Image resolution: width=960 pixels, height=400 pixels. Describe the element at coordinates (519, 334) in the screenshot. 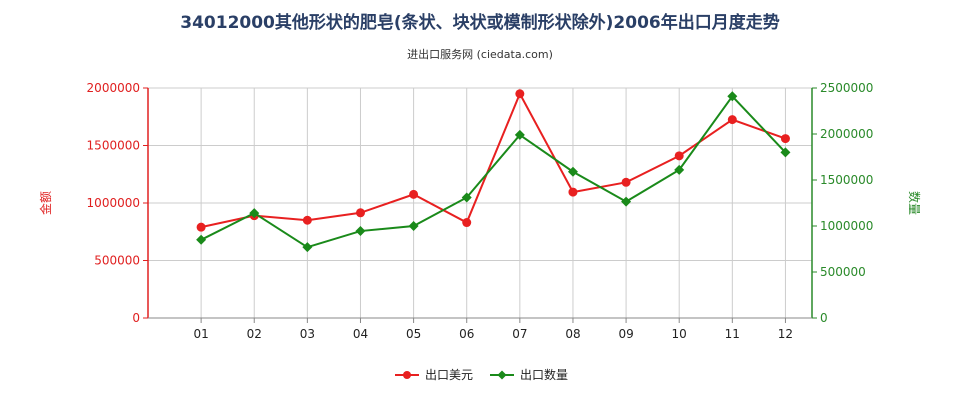

I see `x-tick-label: 07` at that location.